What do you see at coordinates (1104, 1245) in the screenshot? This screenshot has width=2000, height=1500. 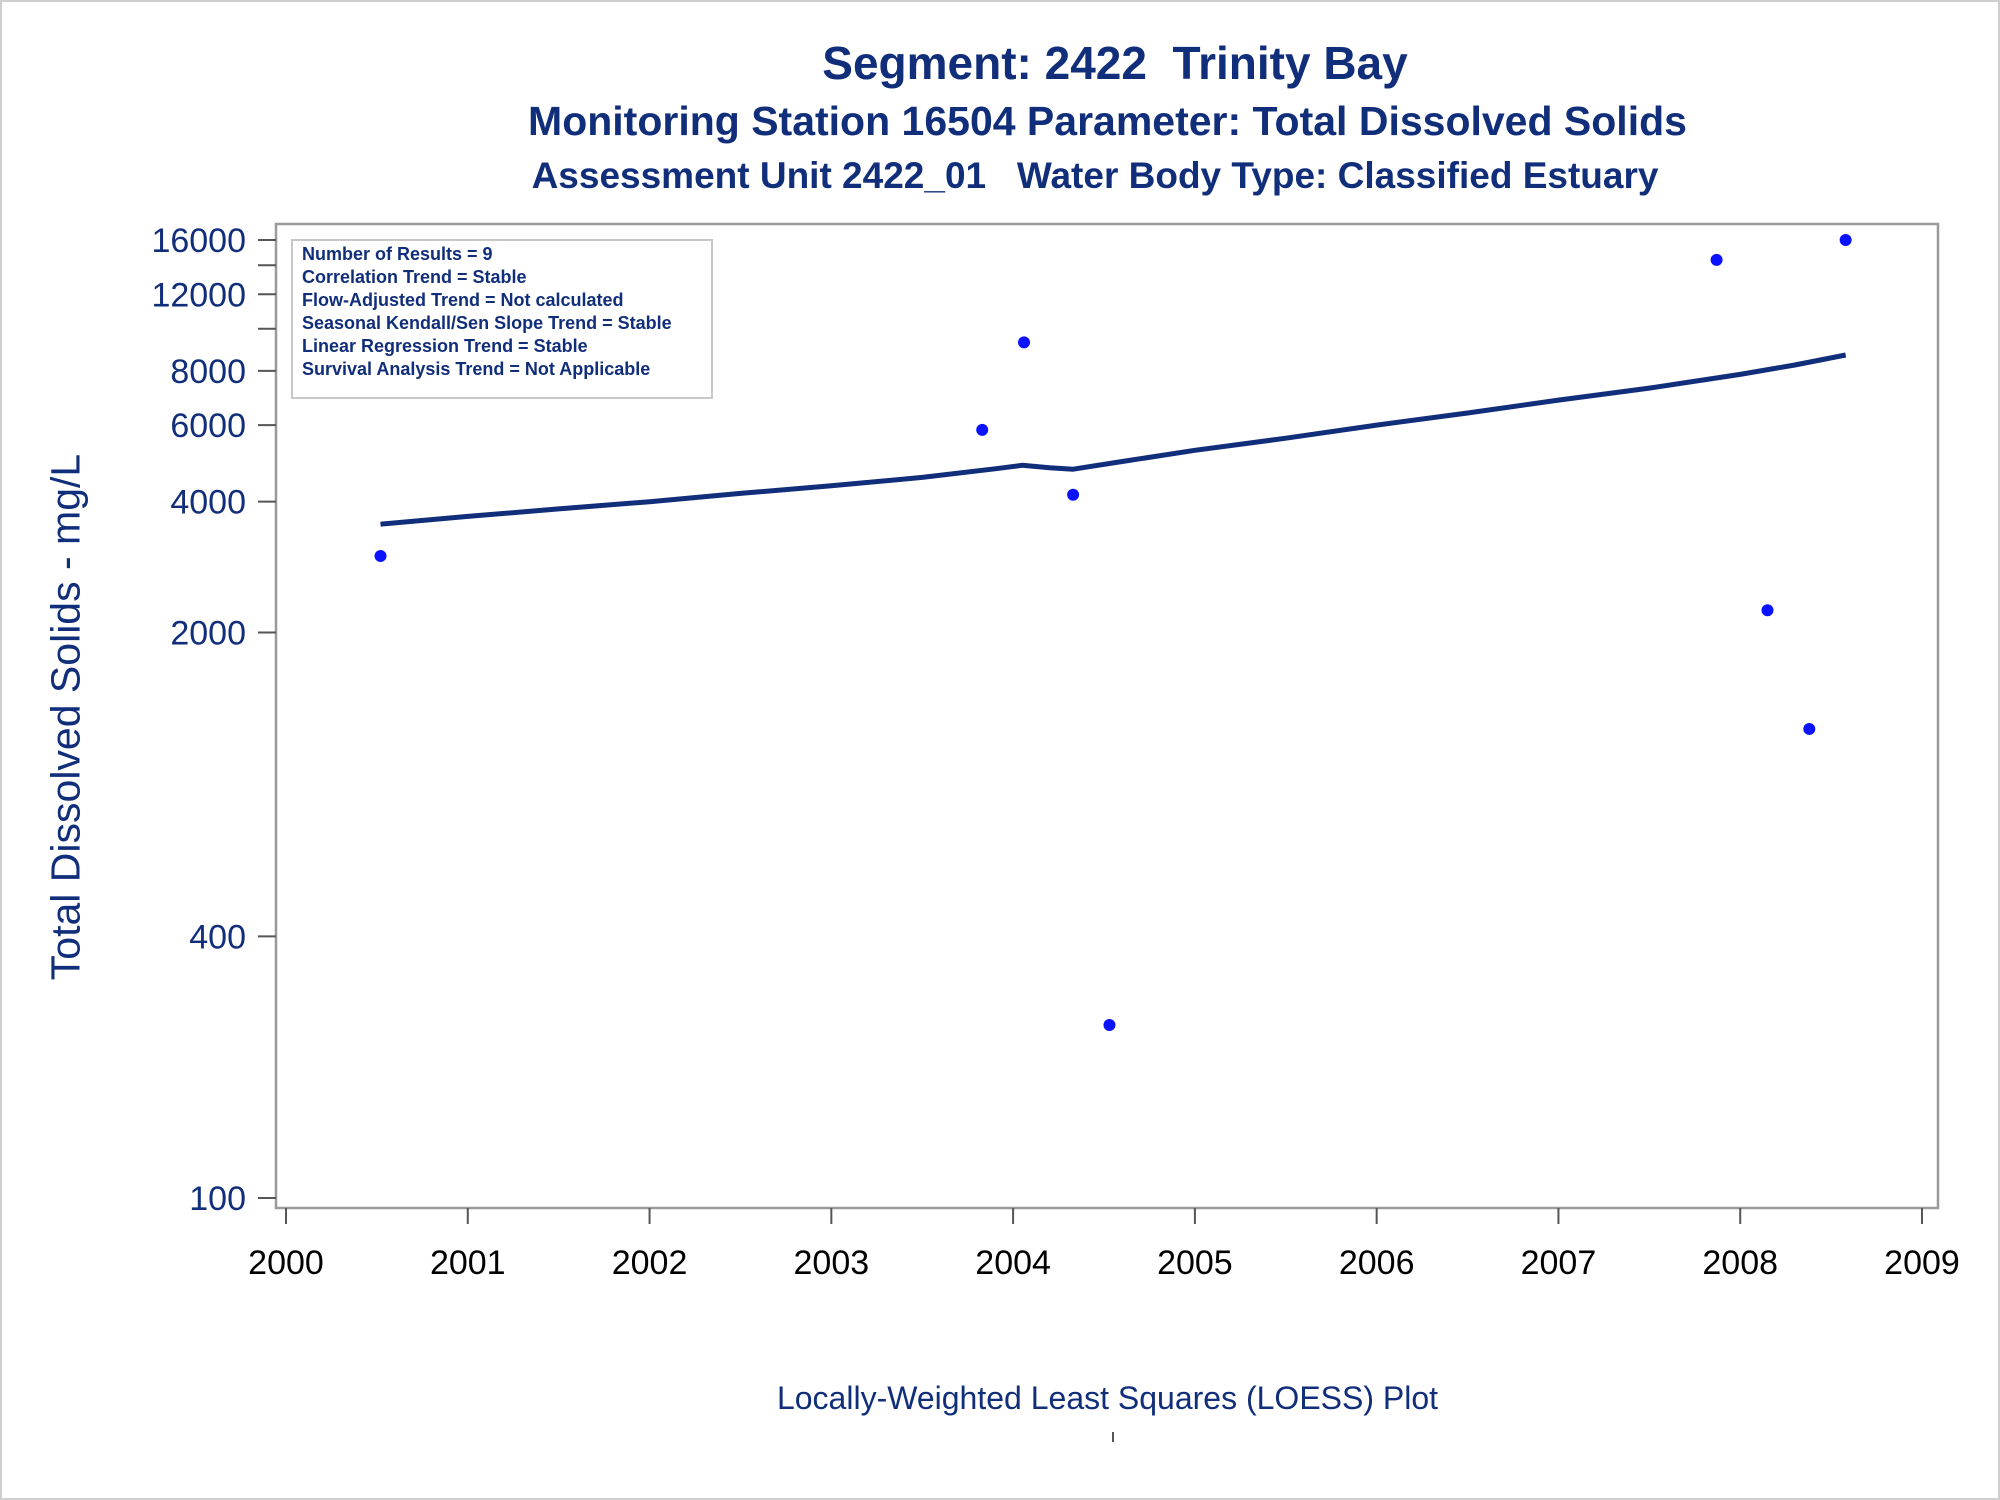 I see `x-axis: 2000 2001 2002 2003 2004 2005 2006 2007 2008 2009` at bounding box center [1104, 1245].